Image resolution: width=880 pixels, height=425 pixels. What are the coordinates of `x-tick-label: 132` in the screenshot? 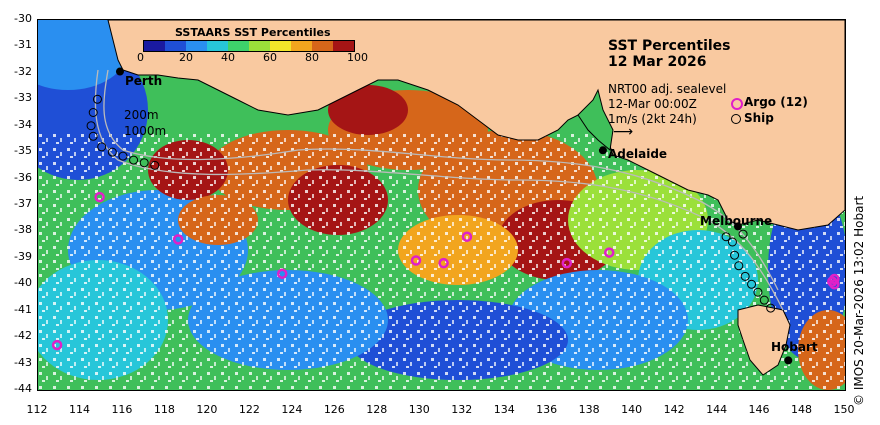 It's located at (462, 409).